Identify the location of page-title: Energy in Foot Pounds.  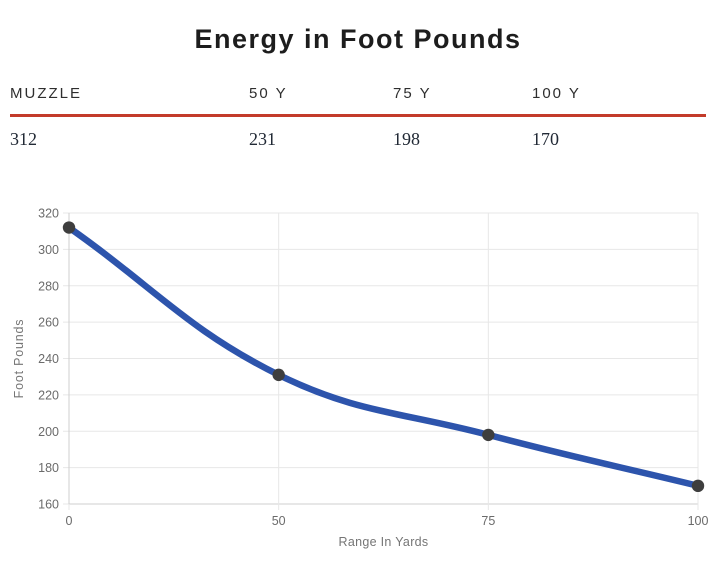
(358, 39).